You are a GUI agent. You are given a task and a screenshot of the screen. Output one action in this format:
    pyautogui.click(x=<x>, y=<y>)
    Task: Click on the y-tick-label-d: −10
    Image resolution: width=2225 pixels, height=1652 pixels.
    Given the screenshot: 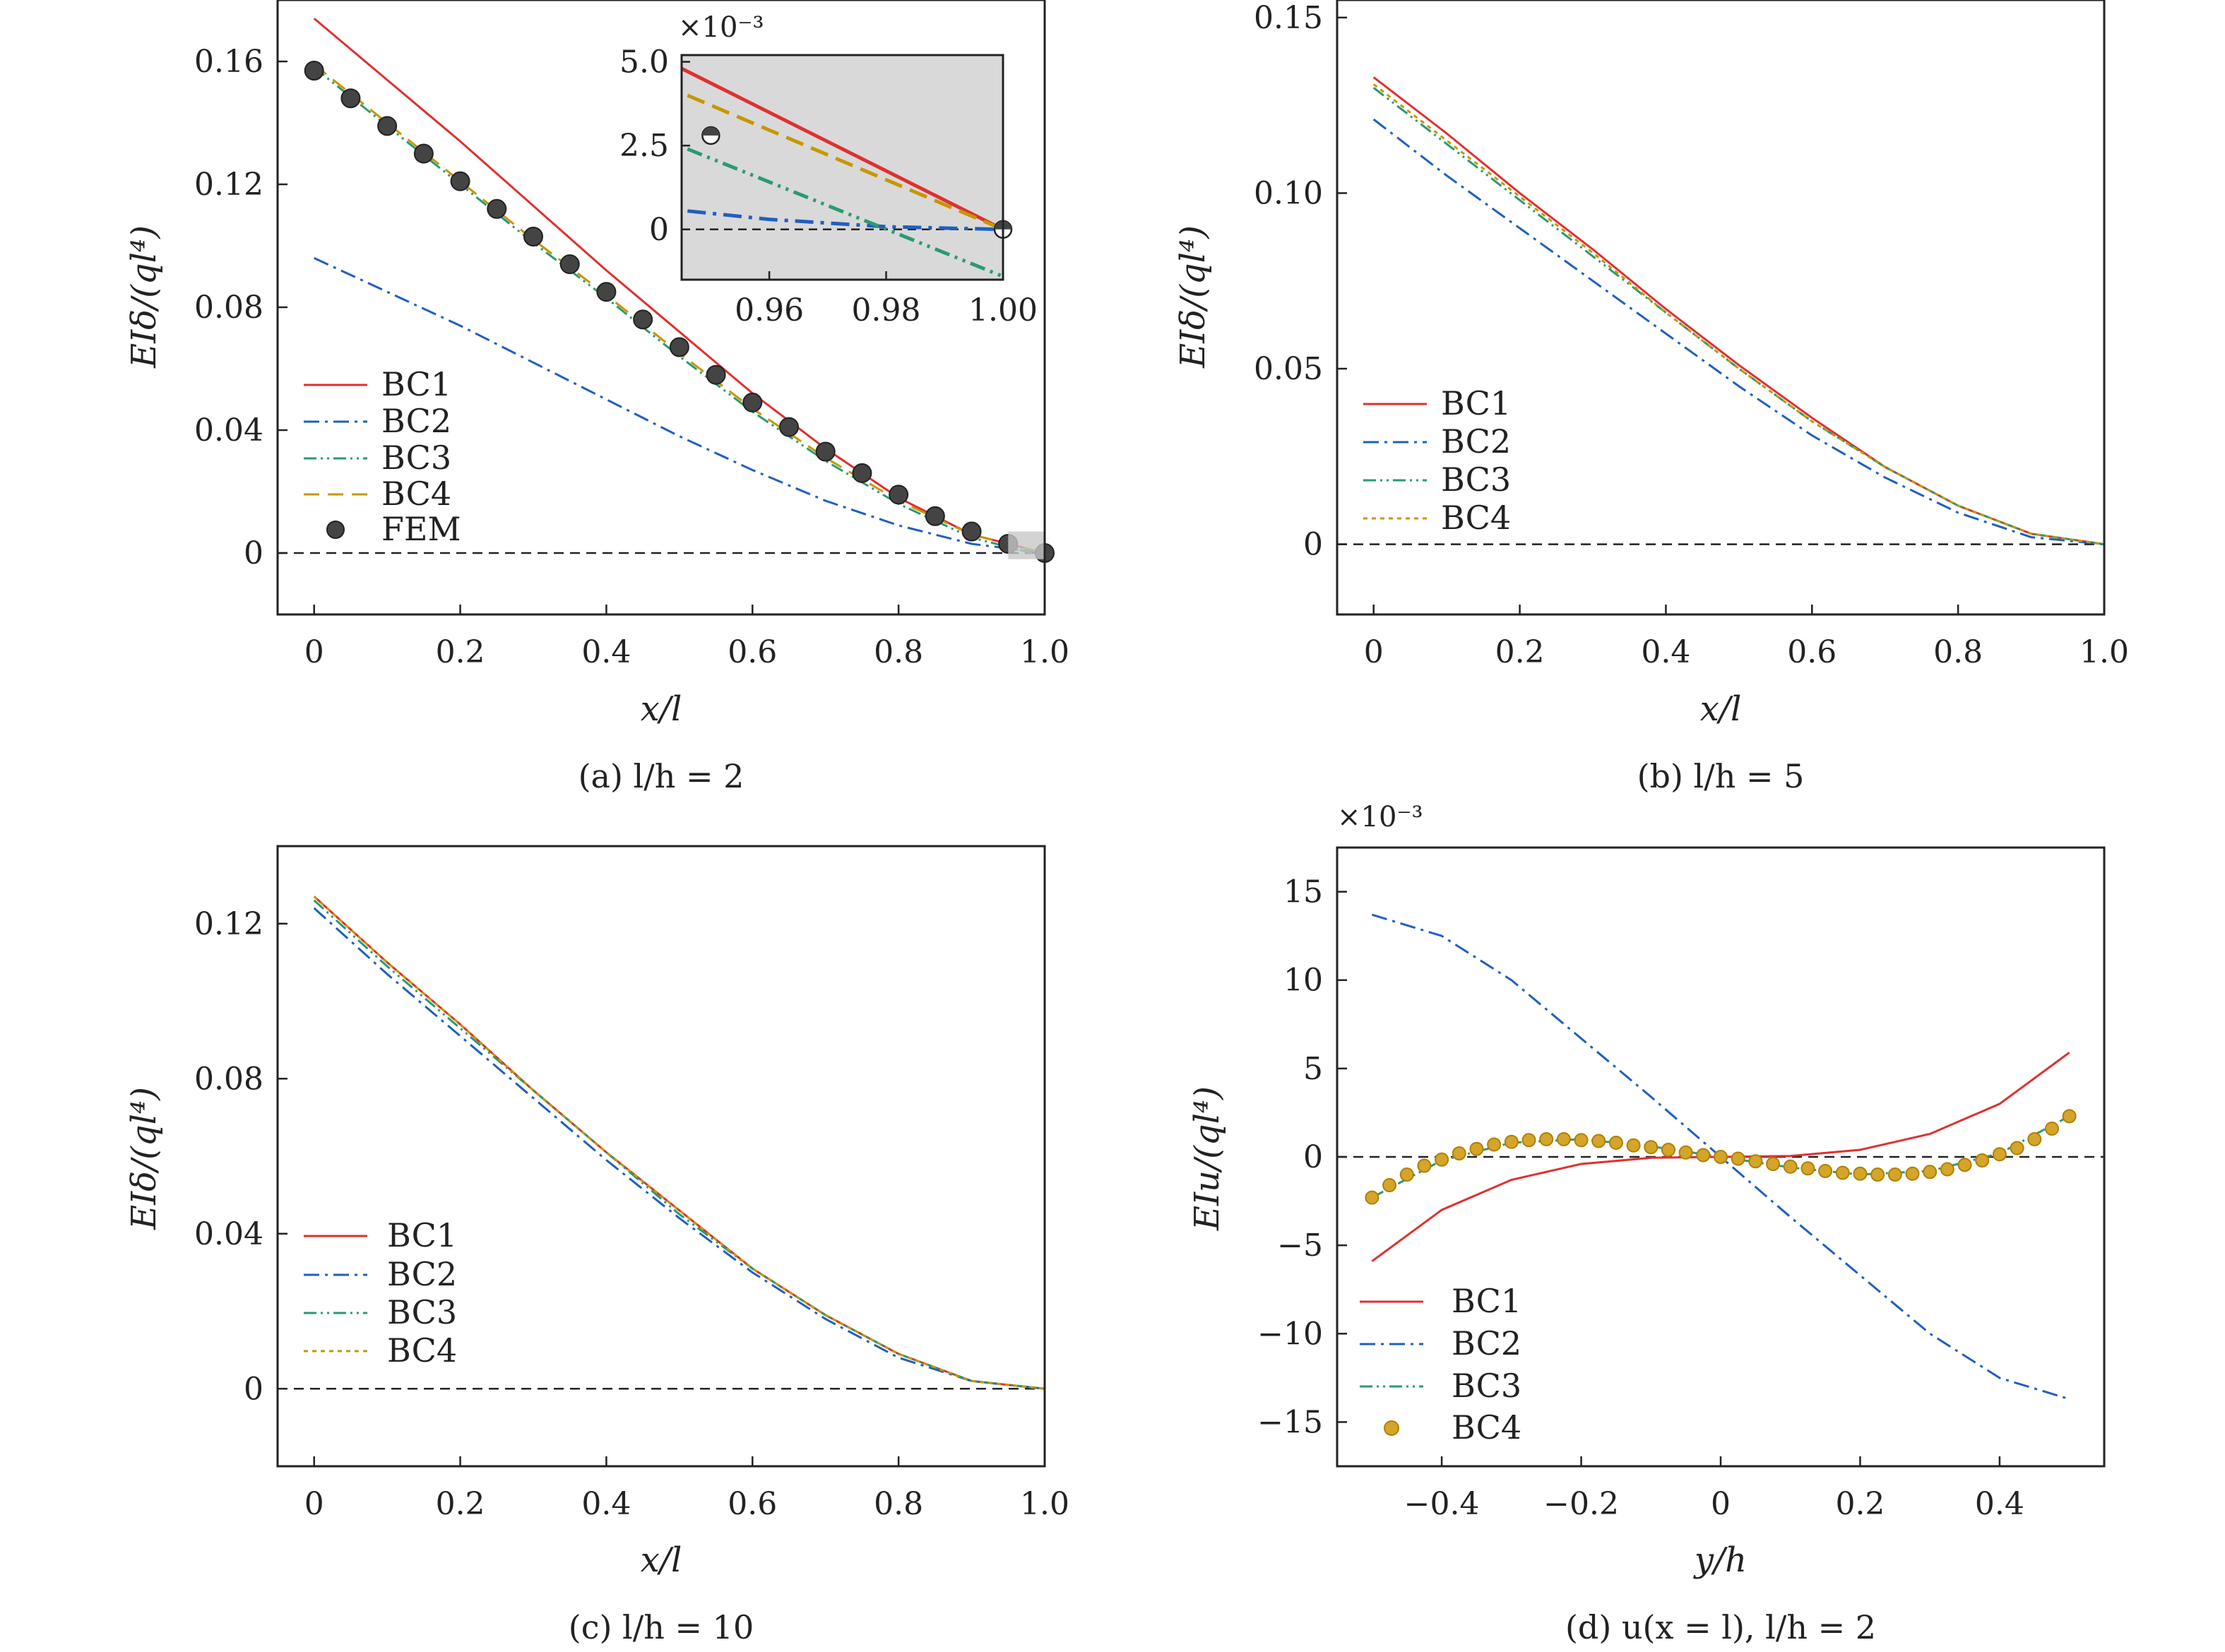 What is the action you would take?
    pyautogui.click(x=1290, y=1334)
    